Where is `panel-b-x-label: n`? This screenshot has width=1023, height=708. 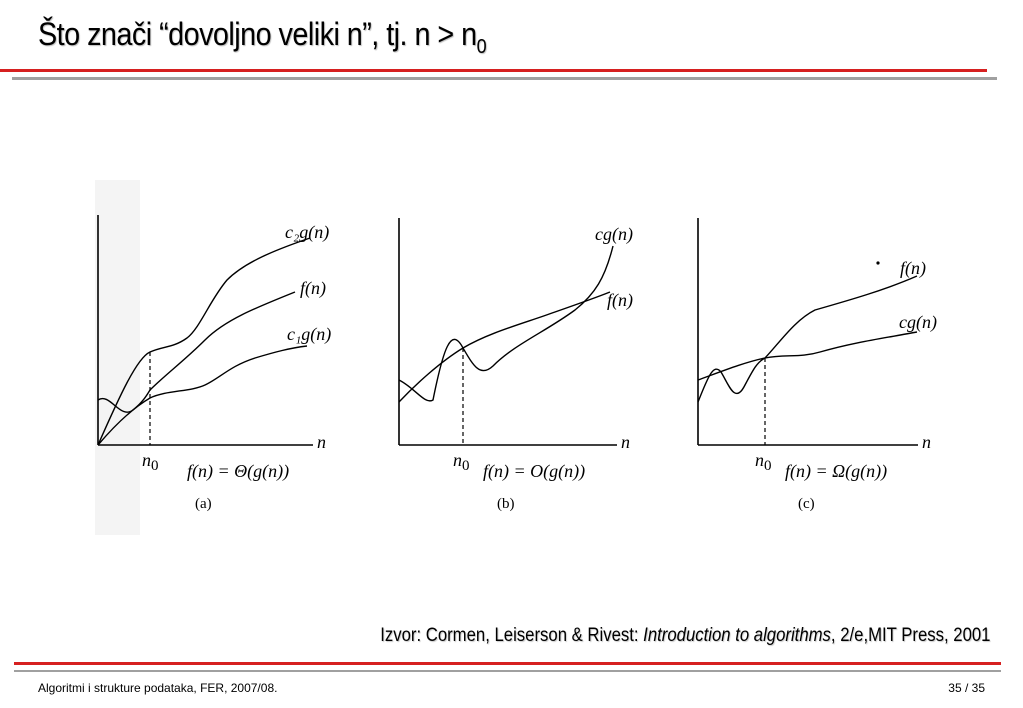 panel-b-x-label: n is located at coordinates (625, 442).